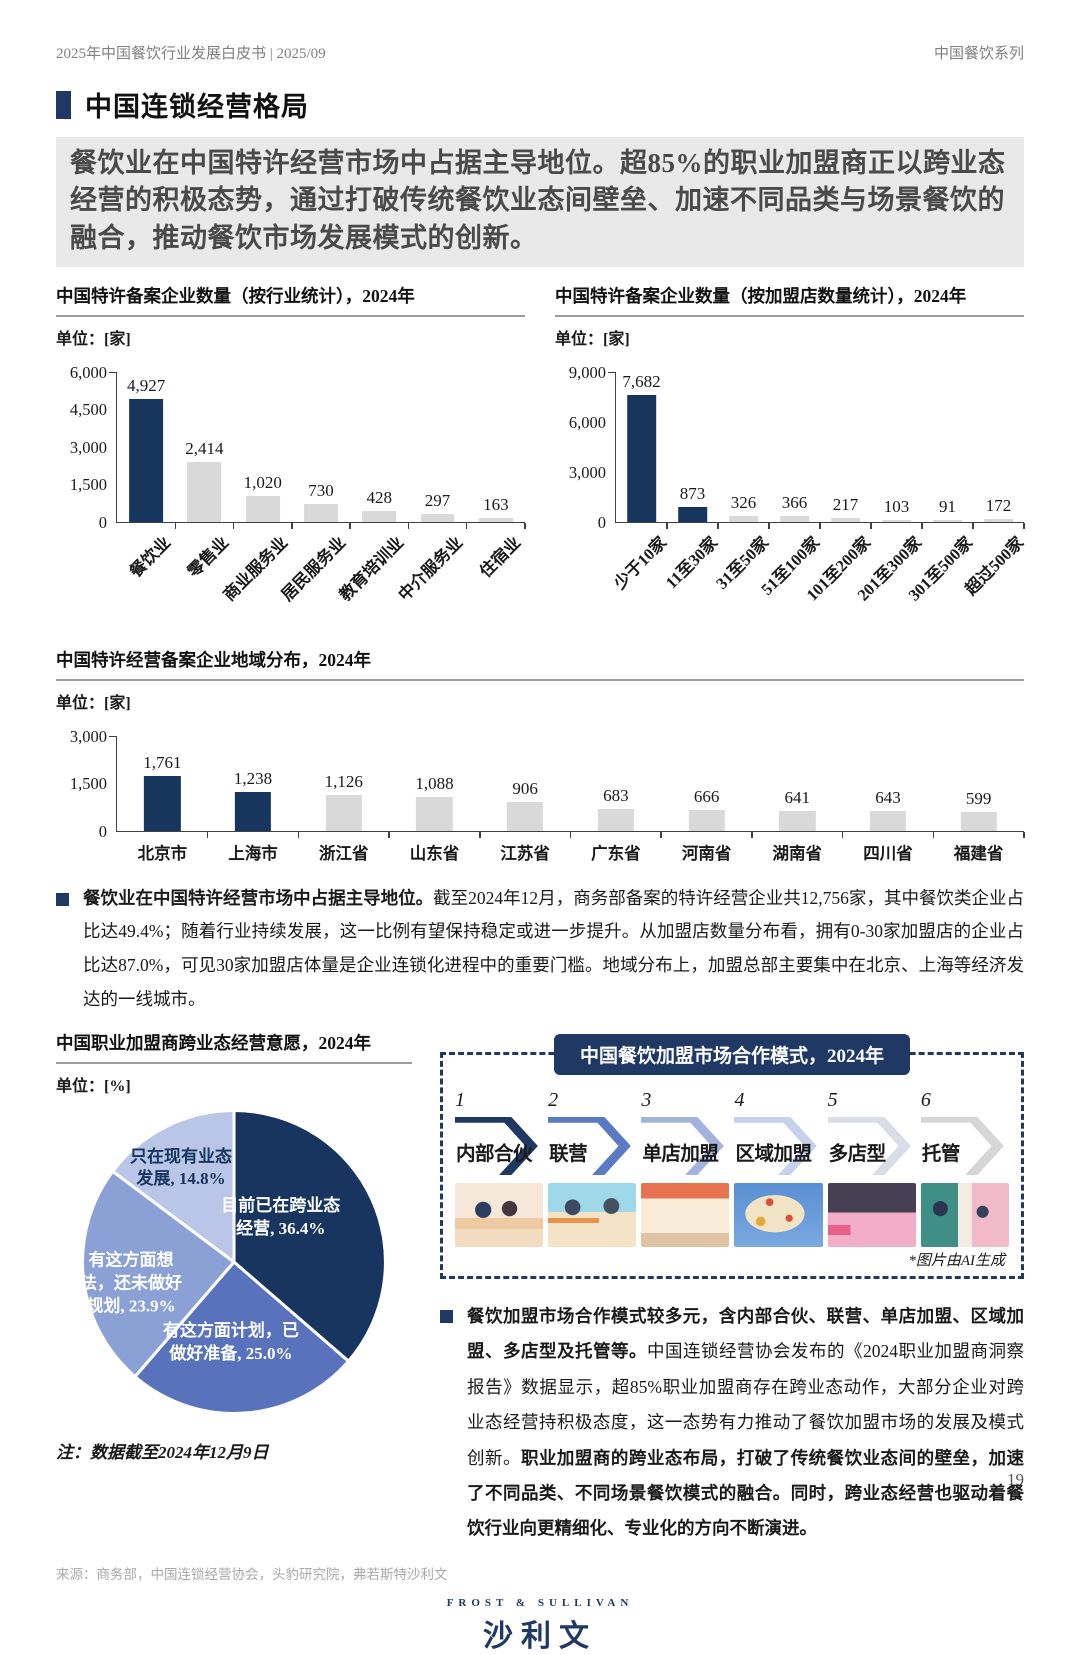 The width and height of the screenshot is (1080, 1655). Describe the element at coordinates (888, 797) in the screenshot. I see `bar-value-label: 643` at that location.